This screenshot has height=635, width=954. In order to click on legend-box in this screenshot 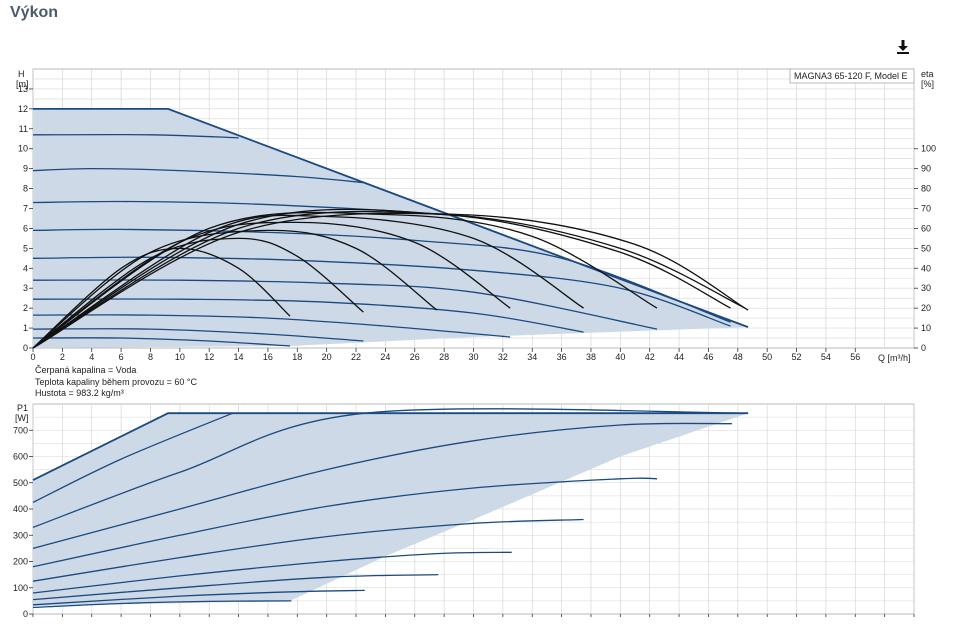, I will do `click(852, 76)`.